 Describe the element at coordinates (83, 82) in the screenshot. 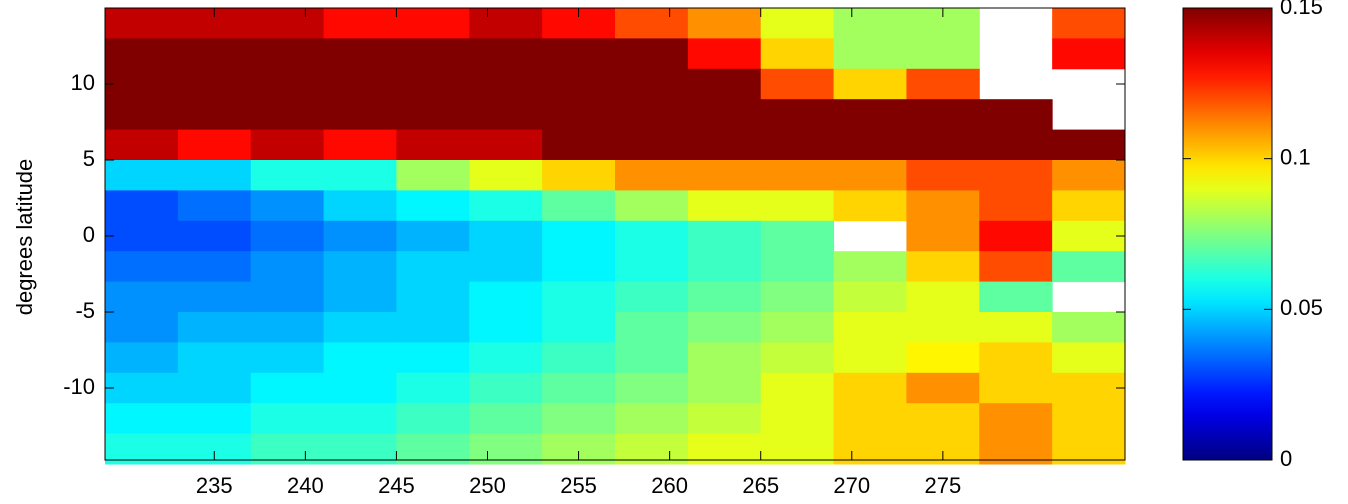

I see `y-tick-label: 10` at that location.